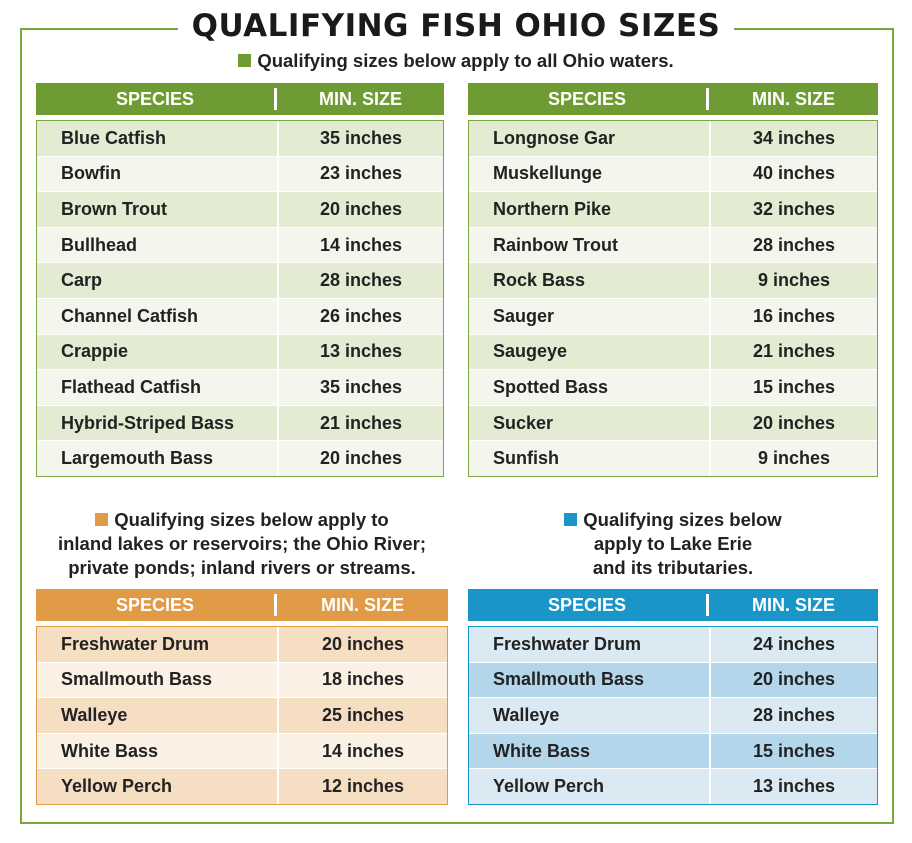 Image resolution: width=912 pixels, height=843 pixels. I want to click on table-row: White Bass 15 inches, so click(673, 750).